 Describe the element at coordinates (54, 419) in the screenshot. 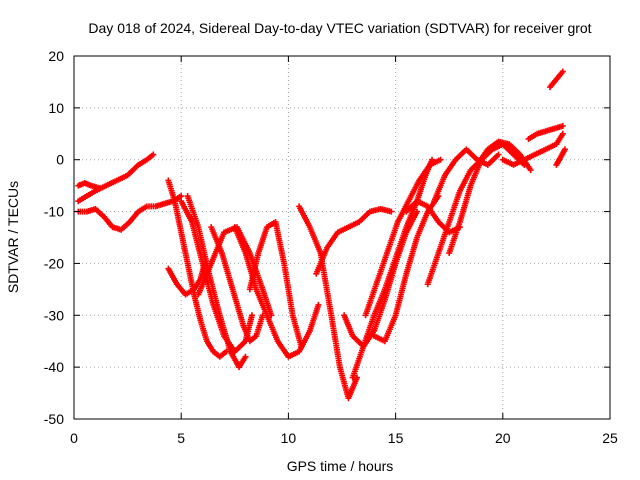

I see `y-tick-label: -50` at that location.